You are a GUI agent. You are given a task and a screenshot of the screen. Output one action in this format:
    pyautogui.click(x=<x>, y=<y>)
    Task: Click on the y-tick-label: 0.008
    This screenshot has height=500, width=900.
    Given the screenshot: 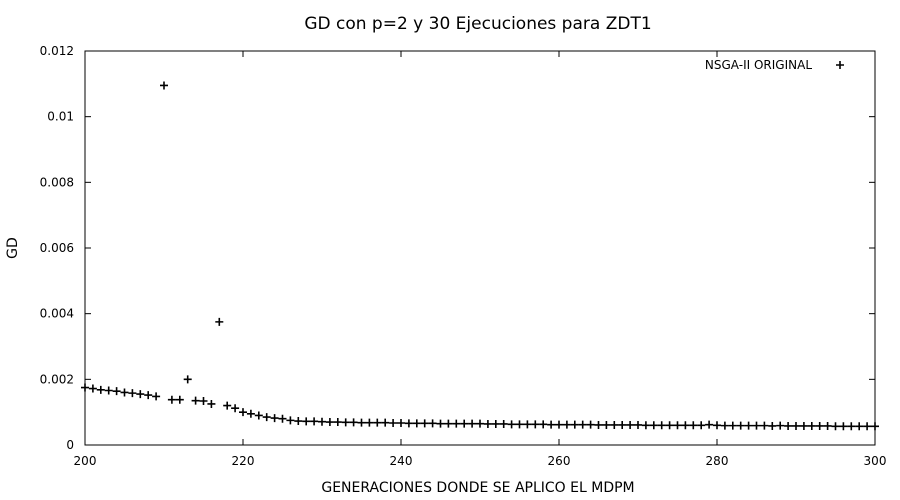 What is the action you would take?
    pyautogui.click(x=57, y=182)
    